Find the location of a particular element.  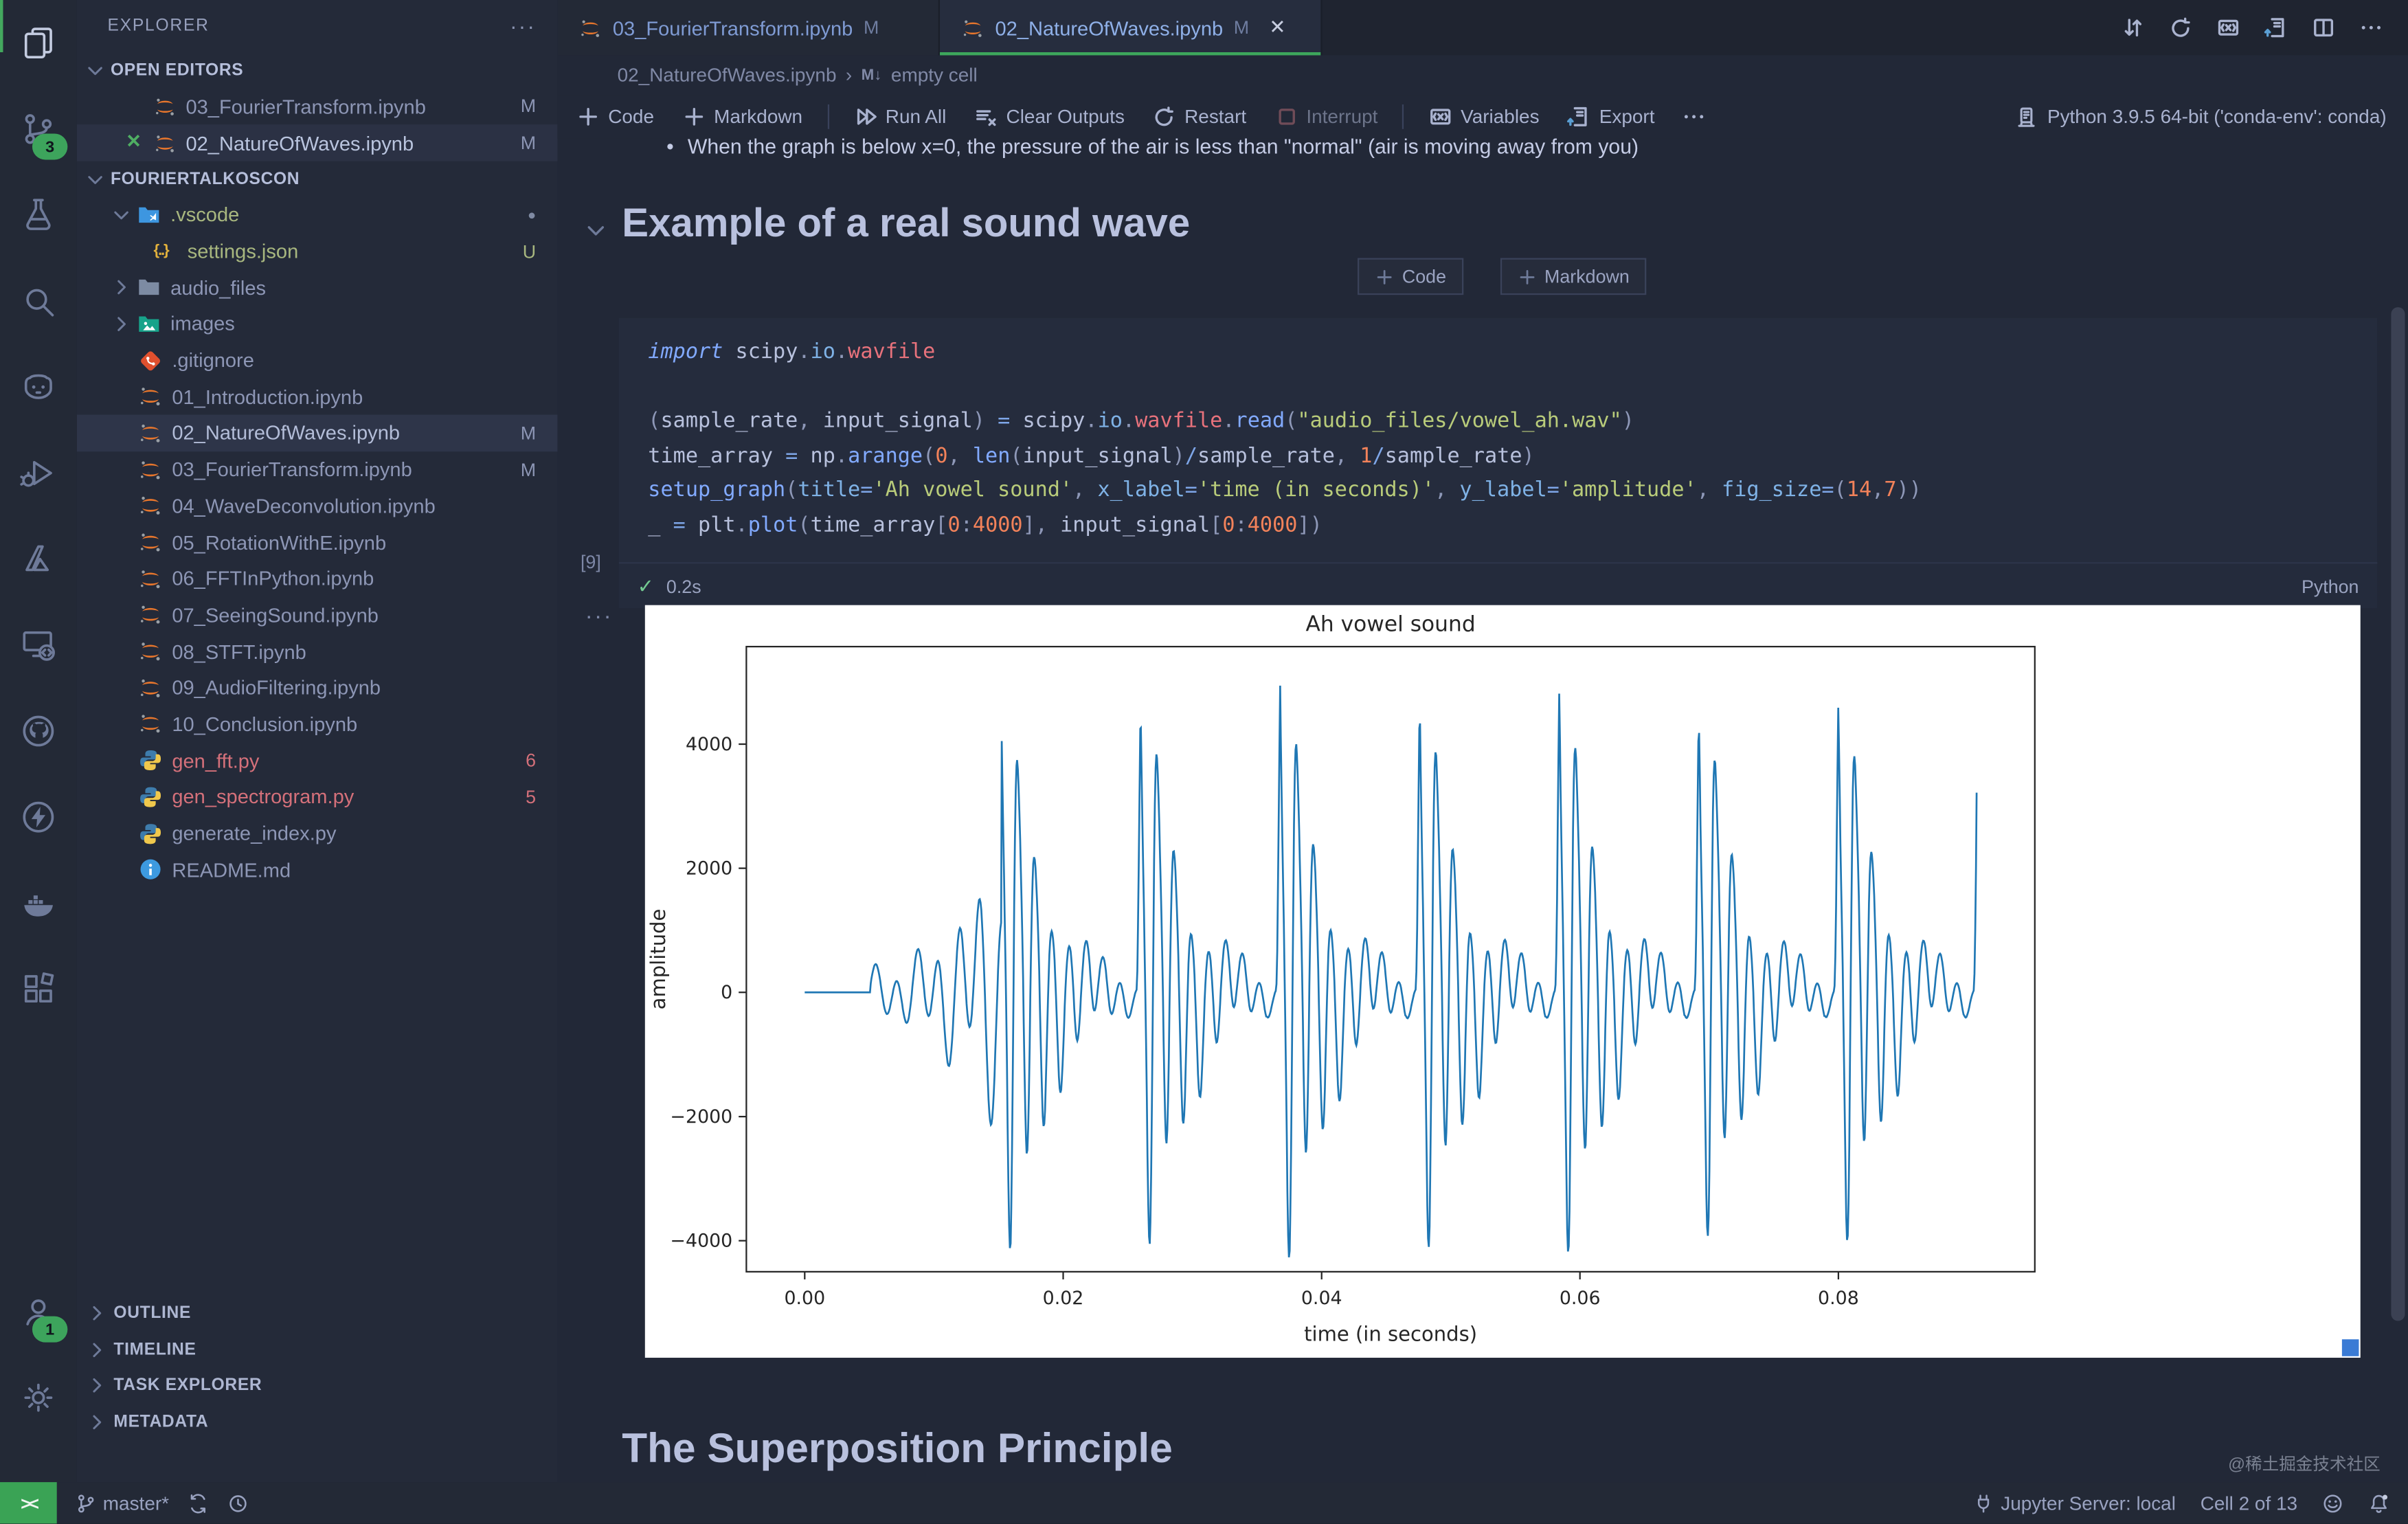

file-label: audio_files is located at coordinates (218, 288).